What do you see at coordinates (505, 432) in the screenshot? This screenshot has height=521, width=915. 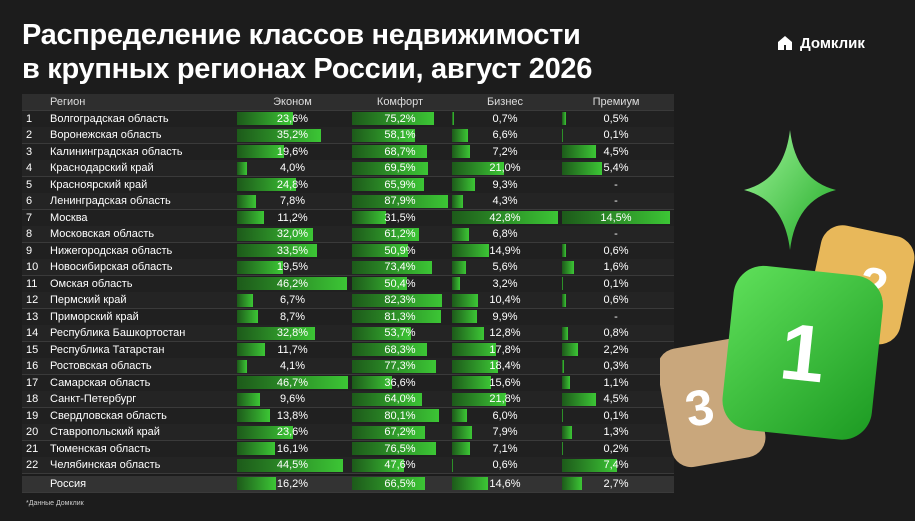 I see `value-cell: 7,9%` at bounding box center [505, 432].